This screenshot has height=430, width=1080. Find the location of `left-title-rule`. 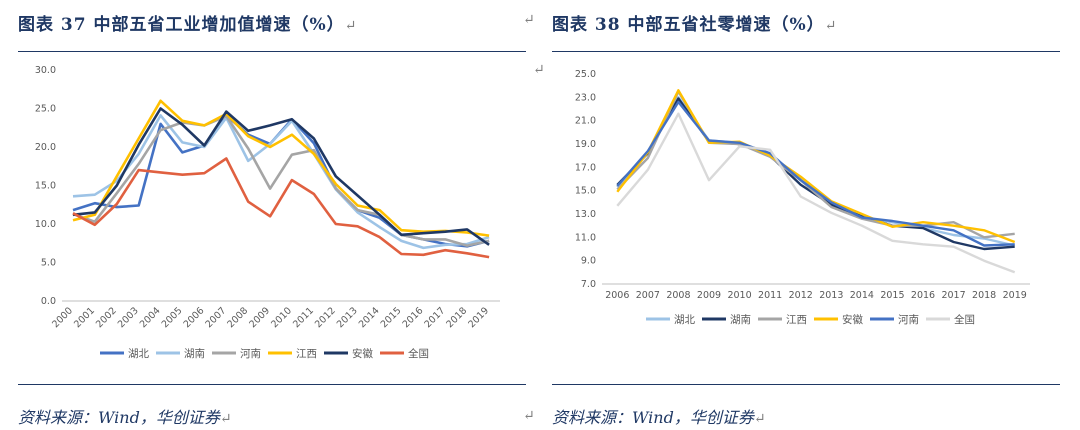

left-title-rule is located at coordinates (272, 51).